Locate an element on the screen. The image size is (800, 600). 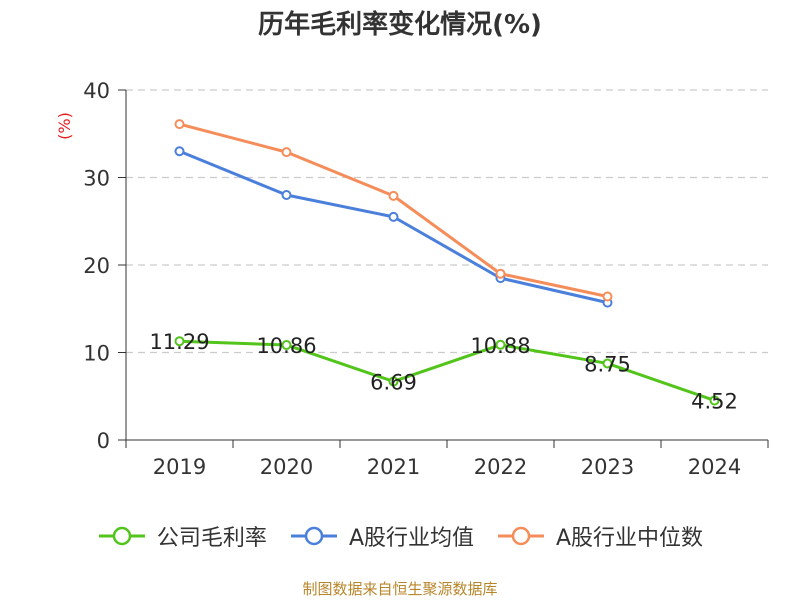
legend-item-industry-median: A股行业中位数 is located at coordinates (599, 536).